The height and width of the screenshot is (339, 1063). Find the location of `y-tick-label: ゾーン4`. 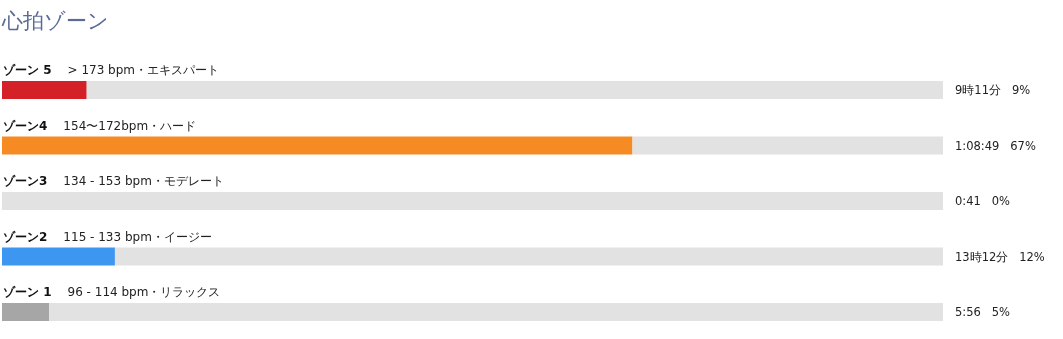

y-tick-label: ゾーン4 is located at coordinates (25, 125).